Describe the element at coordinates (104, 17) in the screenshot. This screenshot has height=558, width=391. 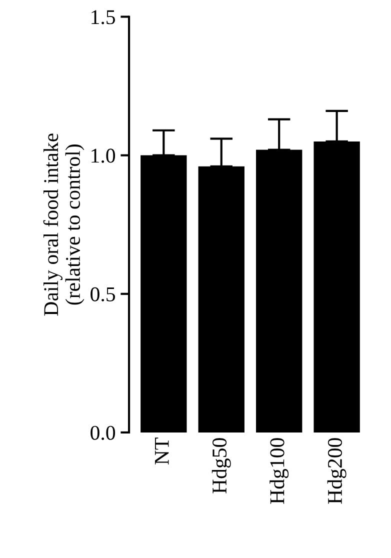
I see `y-tick-label: 1.5` at that location.